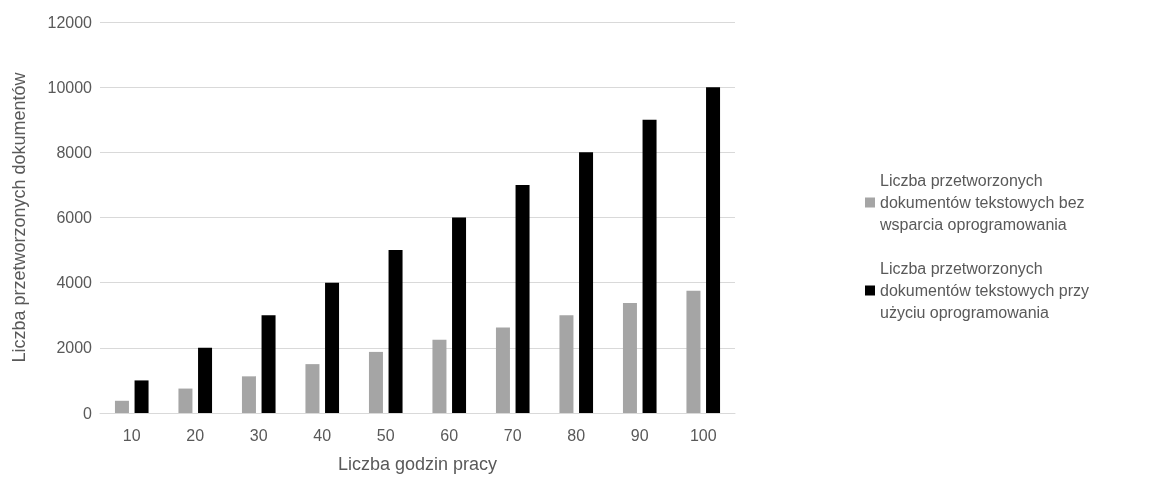 Image resolution: width=1155 pixels, height=493 pixels. What do you see at coordinates (512, 435) in the screenshot?
I see `x-tick-label: 70` at bounding box center [512, 435].